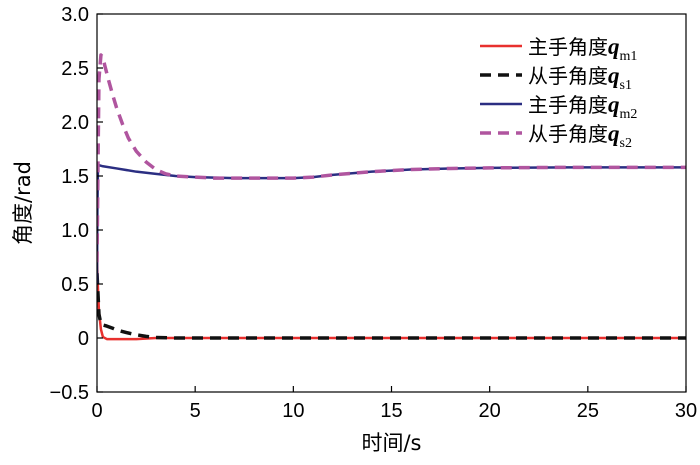 The height and width of the screenshot is (465, 700). What do you see at coordinates (391, 443) in the screenshot?
I see `x-axis-title: 时间/s` at bounding box center [391, 443].